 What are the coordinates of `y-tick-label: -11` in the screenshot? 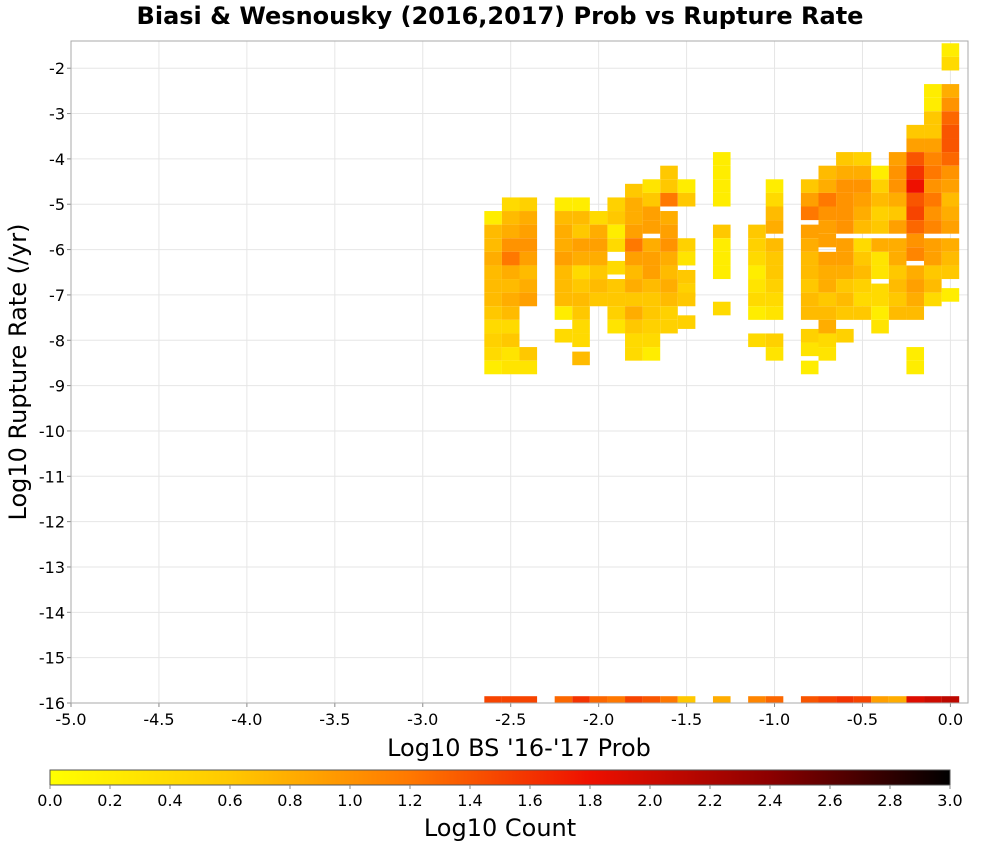 It's located at (52, 476).